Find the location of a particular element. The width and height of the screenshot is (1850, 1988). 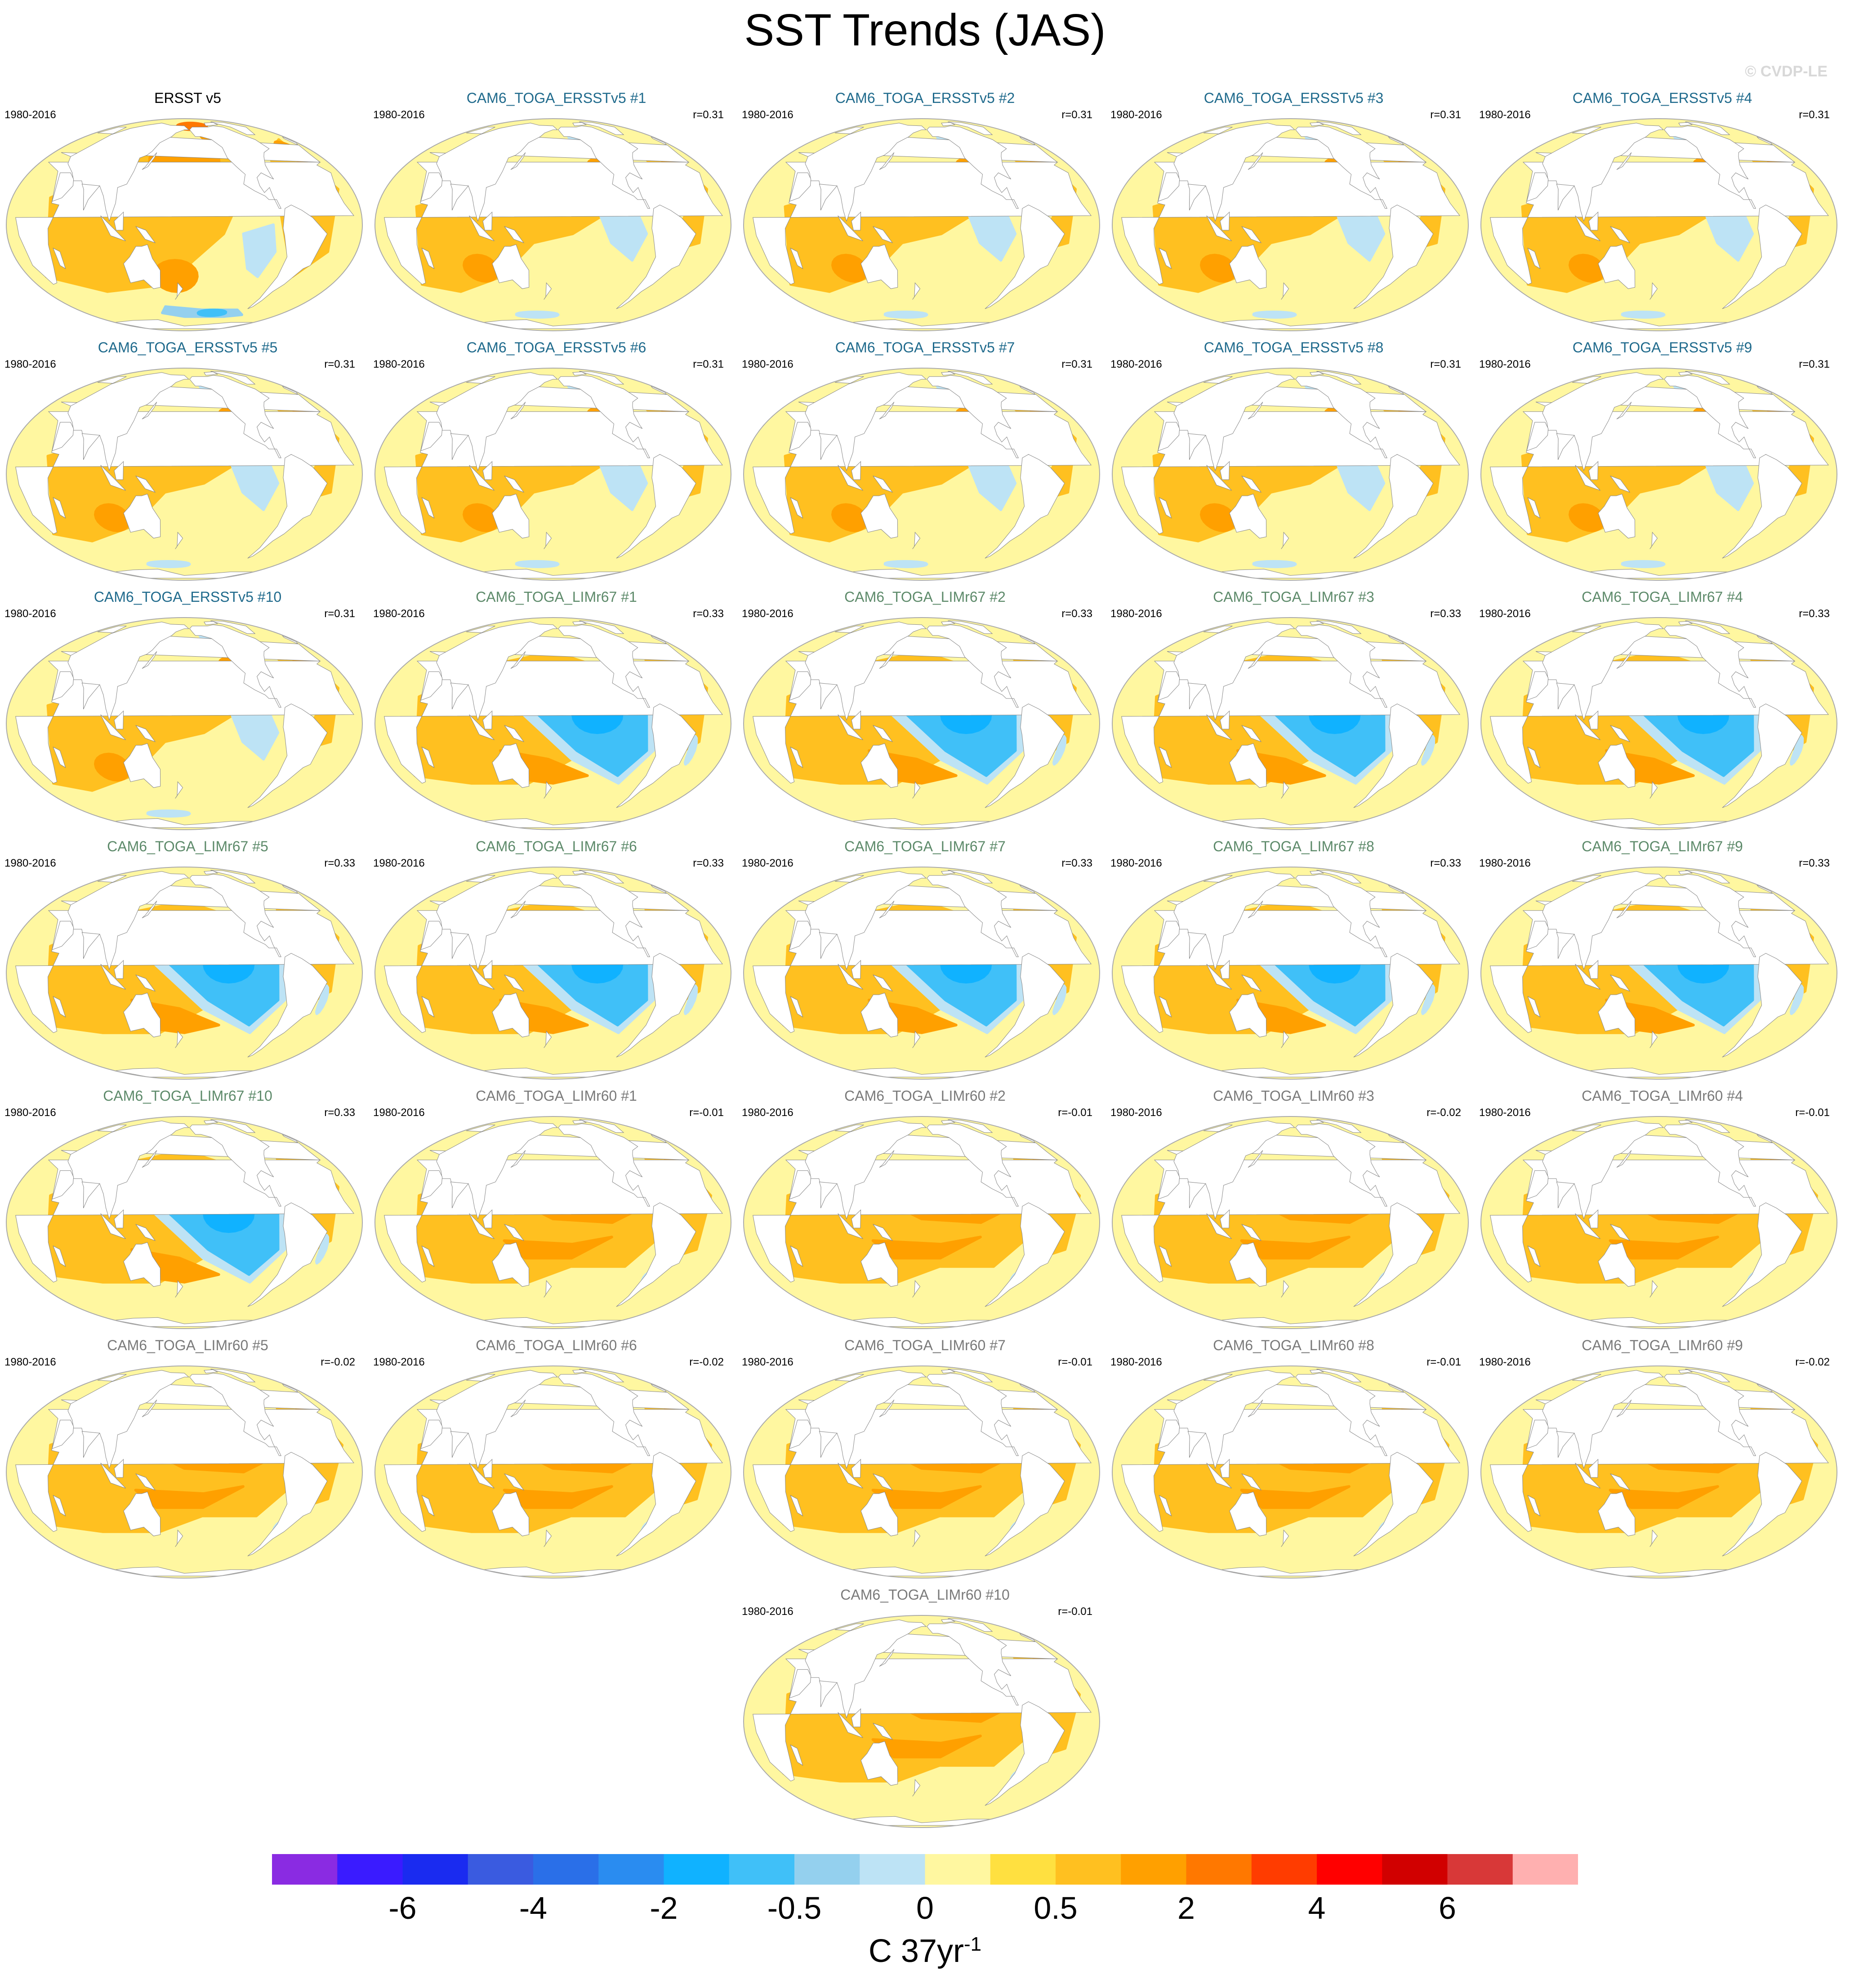

panel-title: CAM6_TOGA_LIMr60 #7 is located at coordinates (925, 1345).